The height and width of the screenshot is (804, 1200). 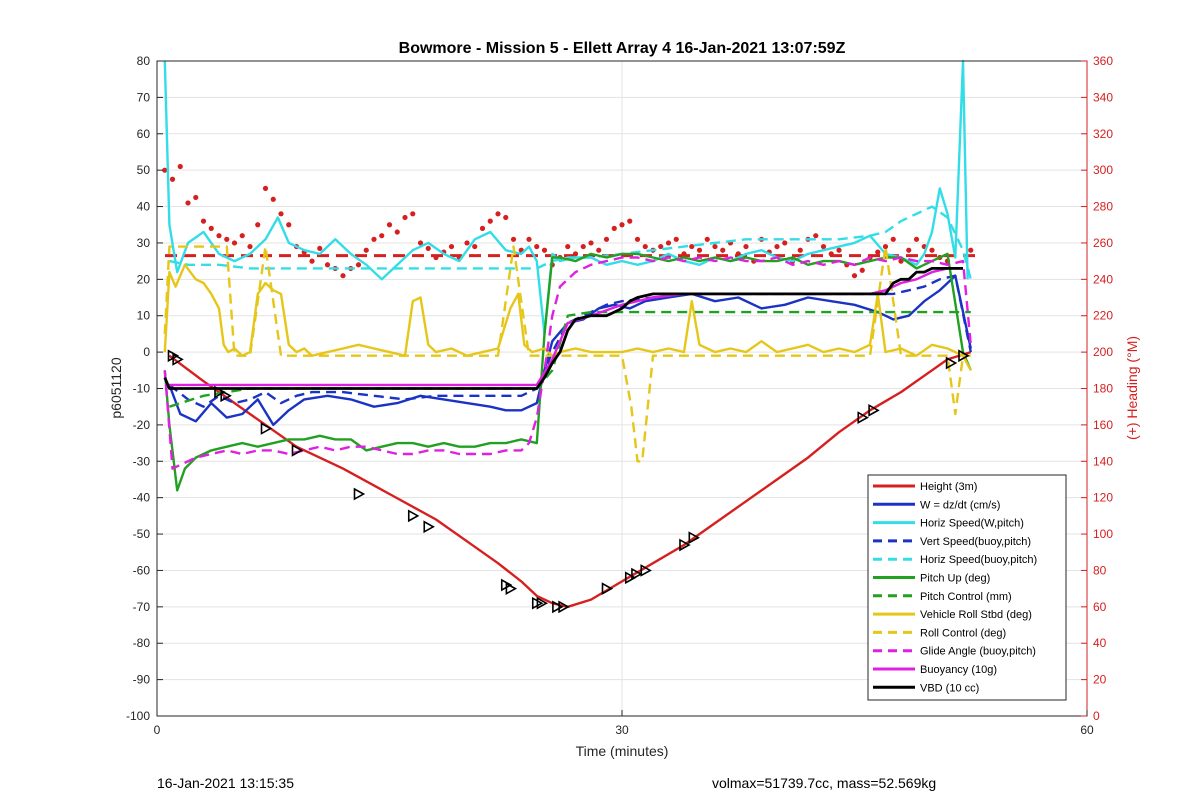 What do you see at coordinates (1103, 61) in the screenshot?
I see `y2-tick-label-0: 360` at bounding box center [1103, 61].